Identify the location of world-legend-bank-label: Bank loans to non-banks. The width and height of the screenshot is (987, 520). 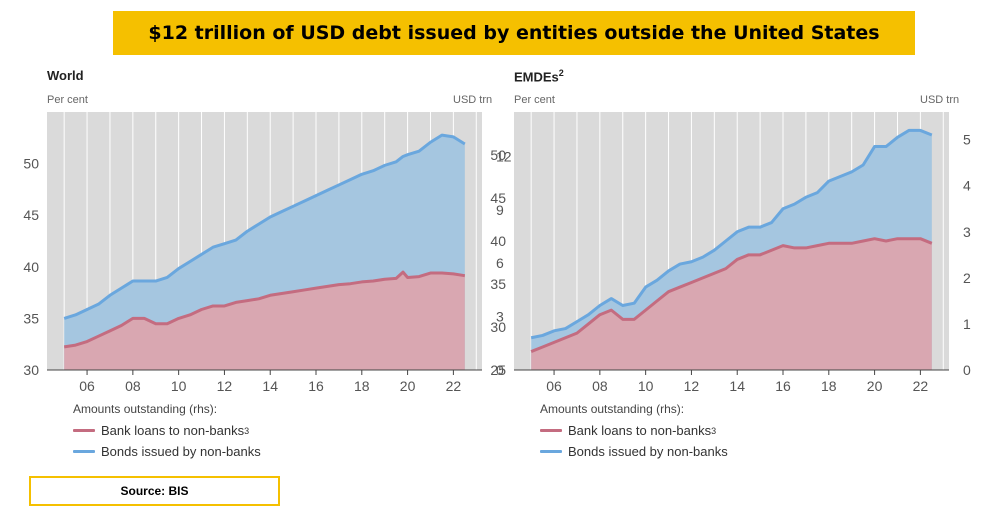
(173, 430).